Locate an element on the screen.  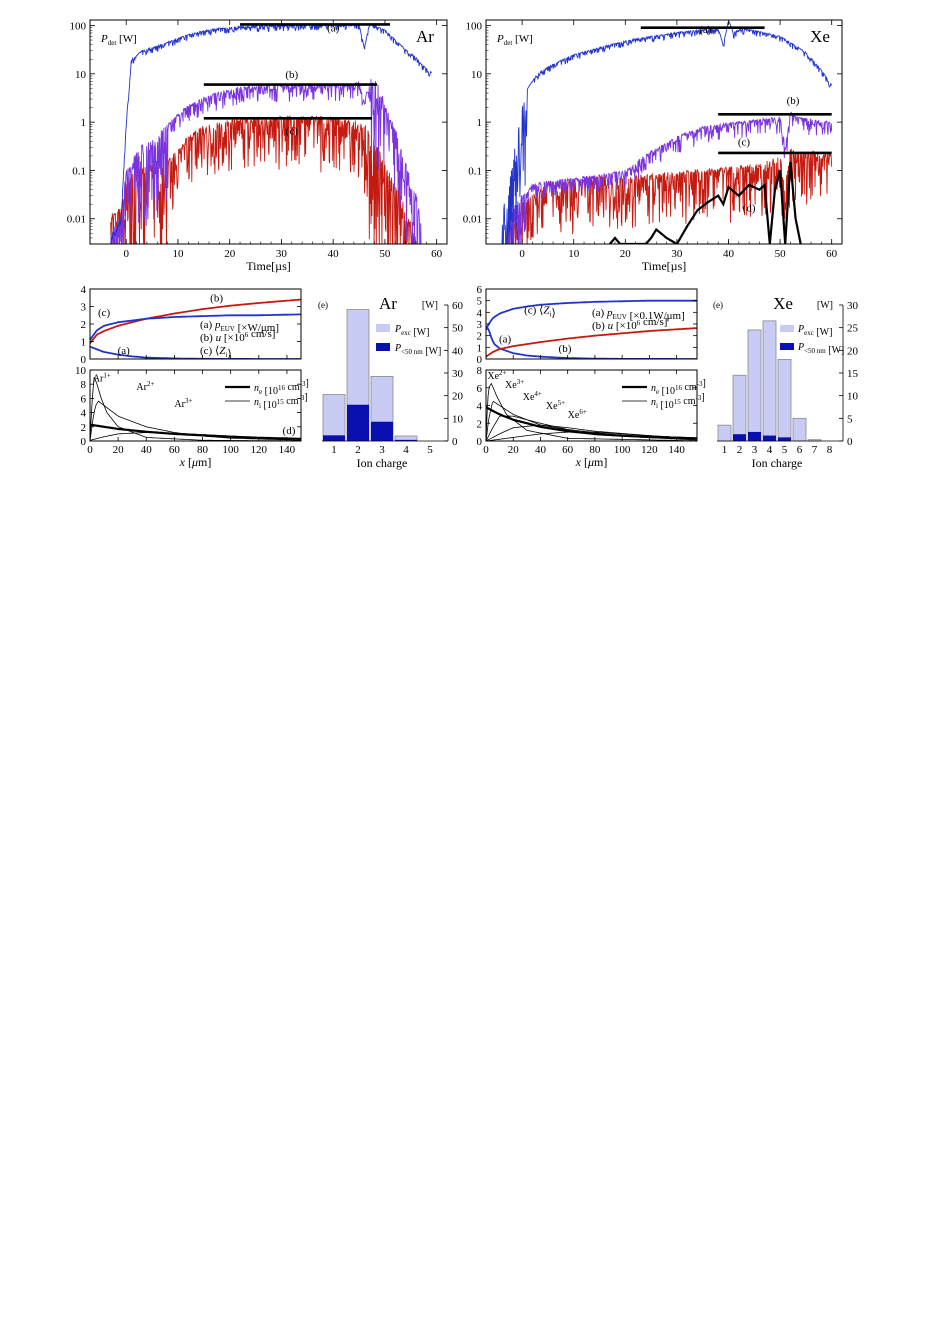
series--b--line is located at coordinates (195, 321).